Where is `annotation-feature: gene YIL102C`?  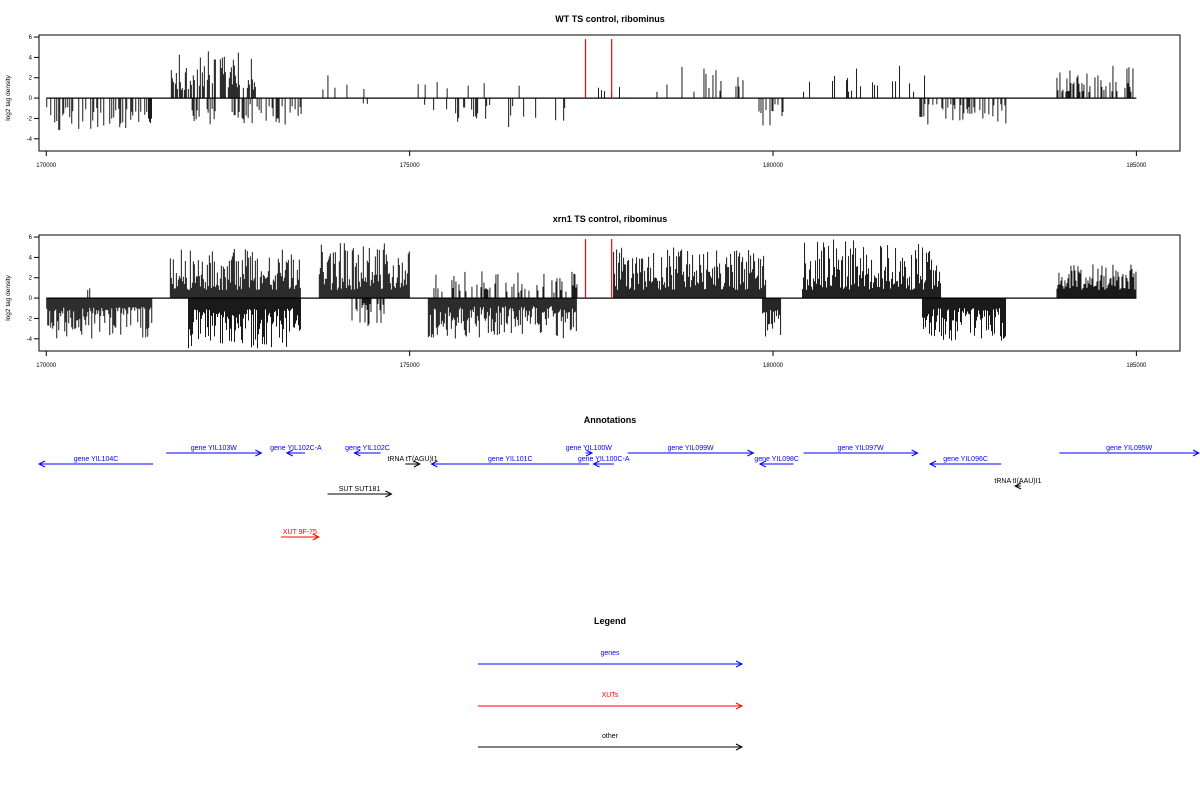 annotation-feature: gene YIL102C is located at coordinates (367, 451).